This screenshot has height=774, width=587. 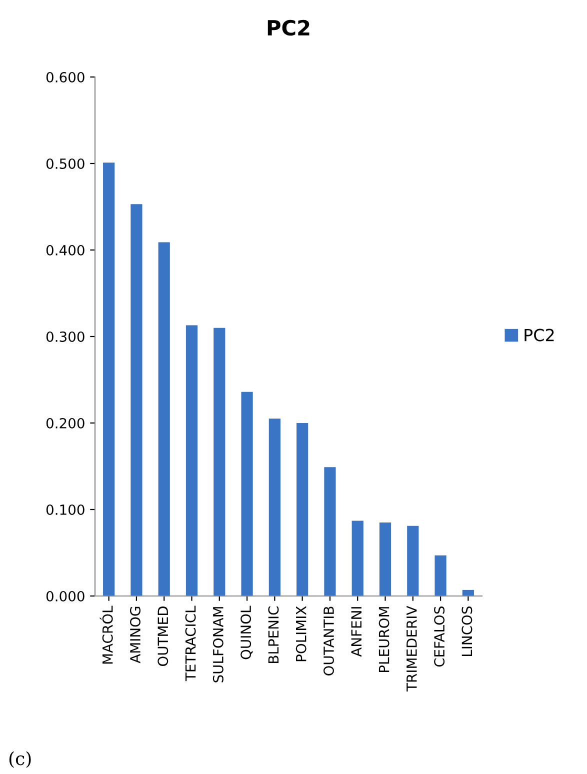 What do you see at coordinates (289, 28) in the screenshot?
I see `chart-title: PC2` at bounding box center [289, 28].